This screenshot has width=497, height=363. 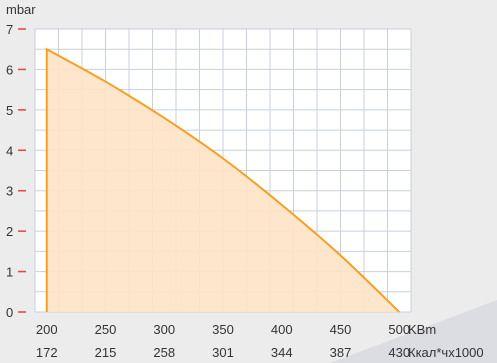 What do you see at coordinates (282, 329) in the screenshot?
I see `x-tick-label-primary: 400` at bounding box center [282, 329].